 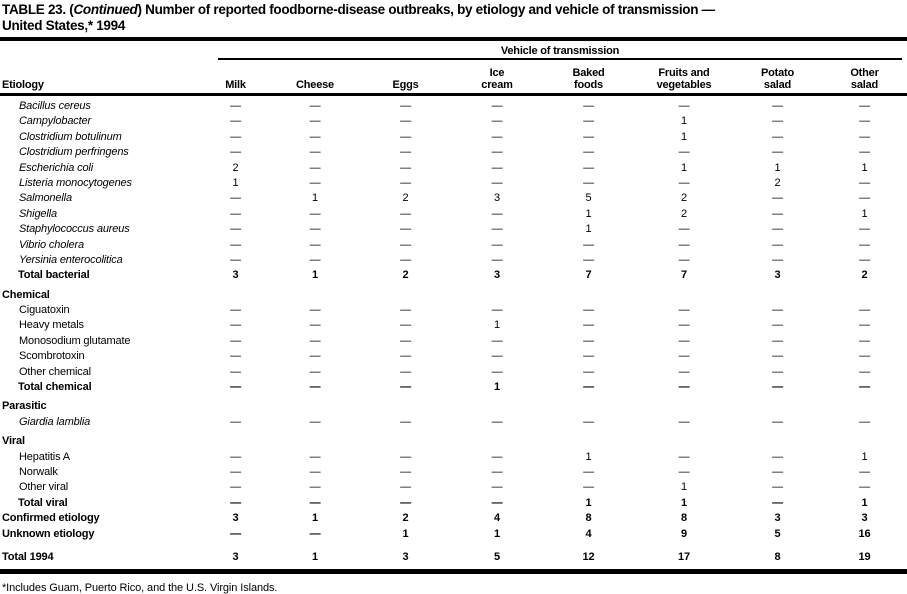 What do you see at coordinates (453, 152) in the screenshot?
I see `table-row: Clostridium perfringens — — — — — — — —` at bounding box center [453, 152].